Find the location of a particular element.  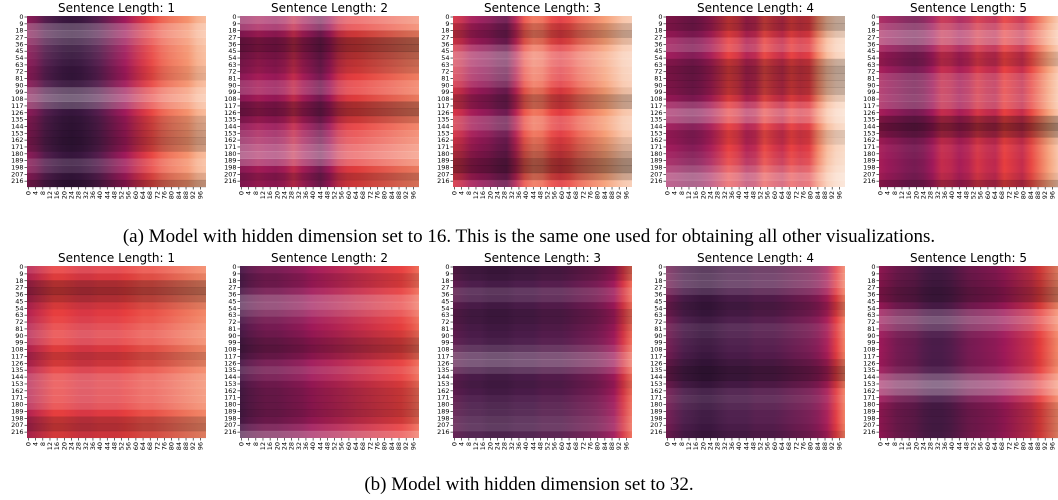

x-tick-label: 12 is located at coordinates (476, 446).